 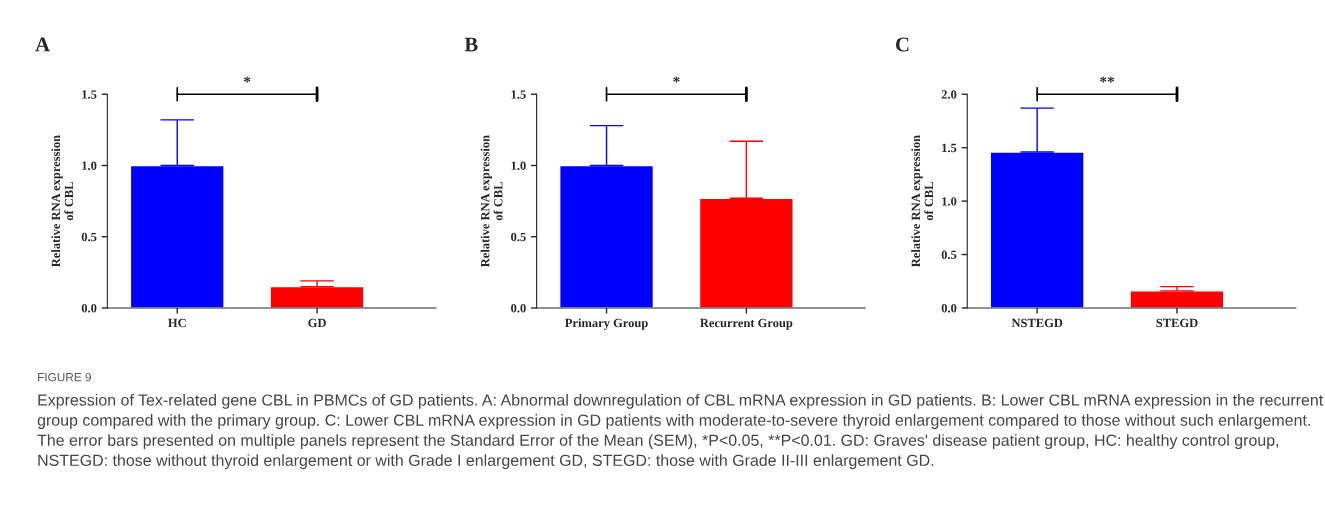 I want to click on x-tick-label: STEGD, so click(x=1177, y=323).